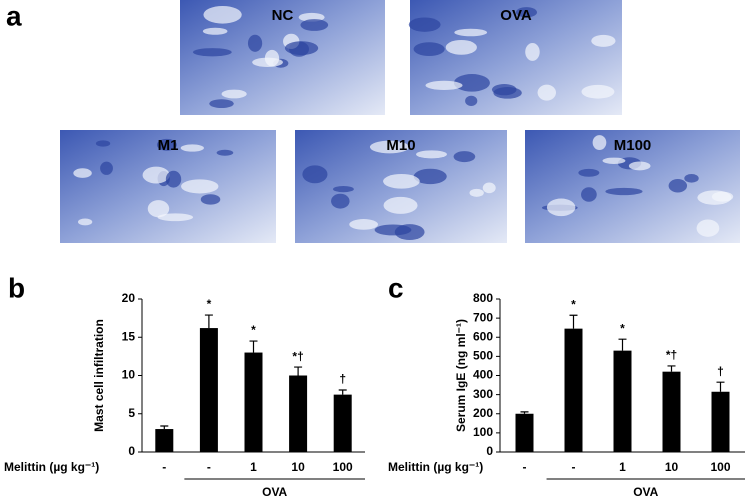 The width and height of the screenshot is (750, 503). Describe the element at coordinates (483, 375) in the screenshot. I see `y-tick-label: 400` at that location.